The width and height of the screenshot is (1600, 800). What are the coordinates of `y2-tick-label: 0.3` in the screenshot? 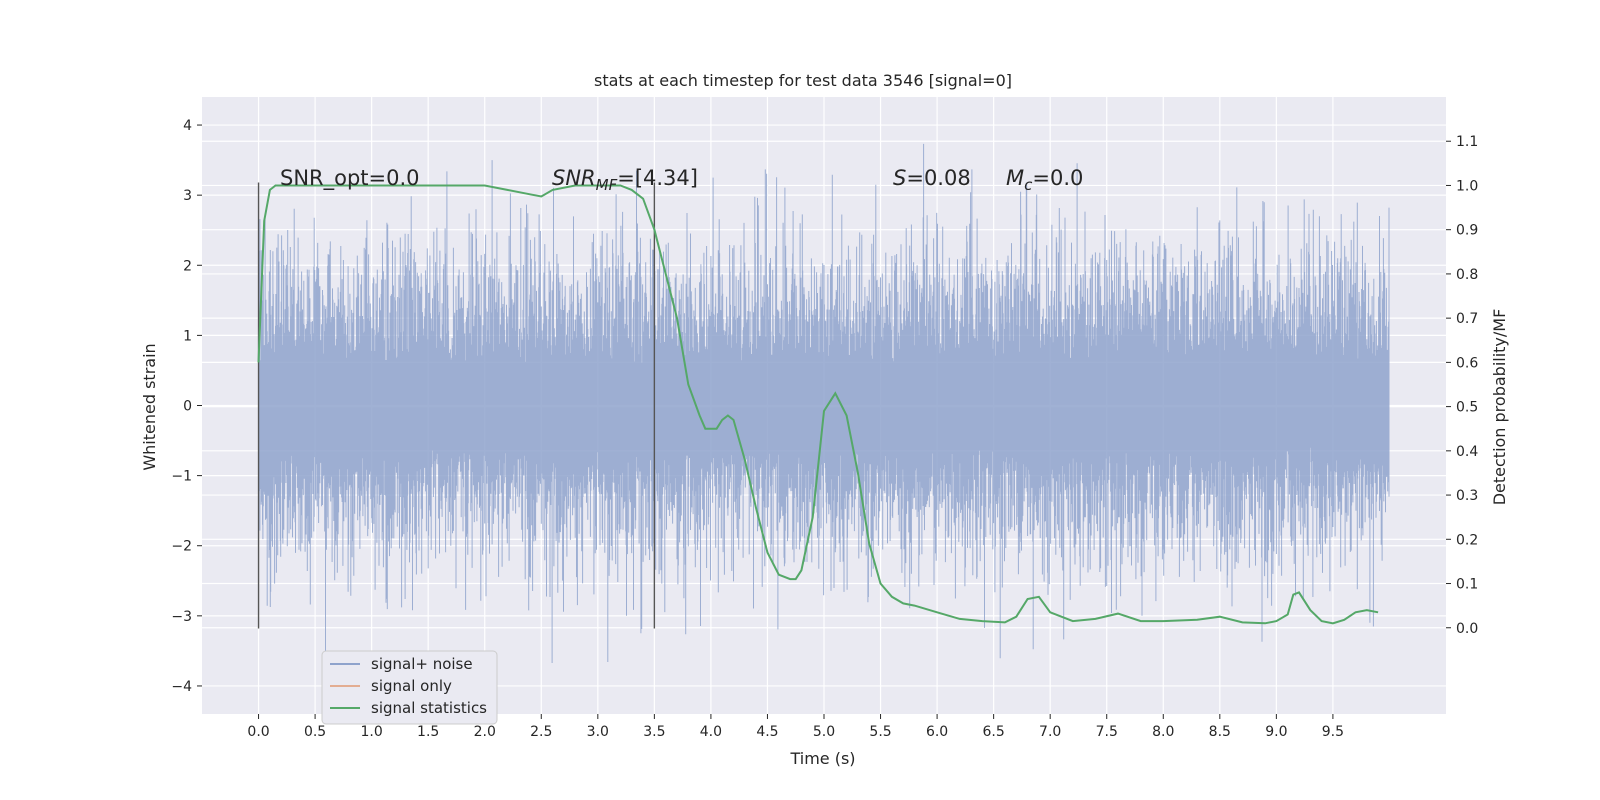 It's located at (1467, 496).